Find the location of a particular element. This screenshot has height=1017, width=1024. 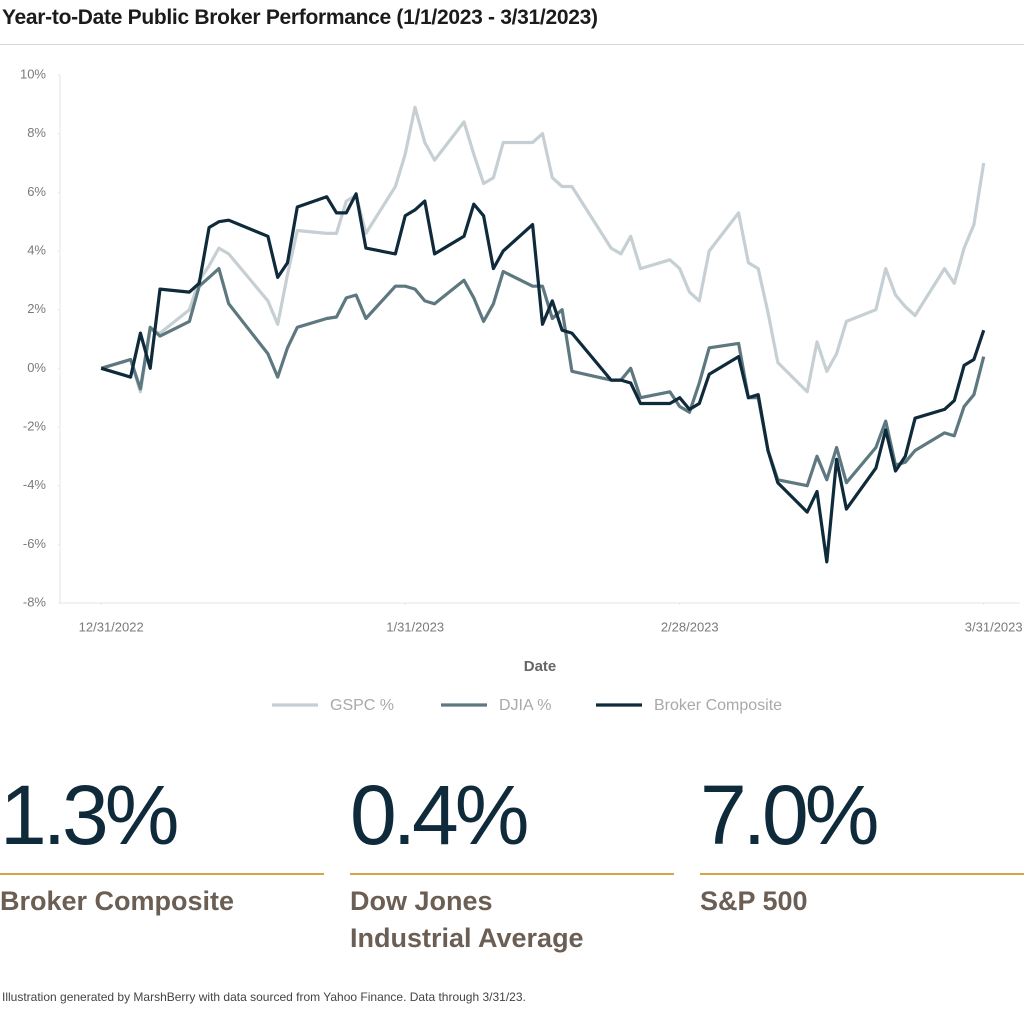

y-tick-label: 2% is located at coordinates (36, 308).